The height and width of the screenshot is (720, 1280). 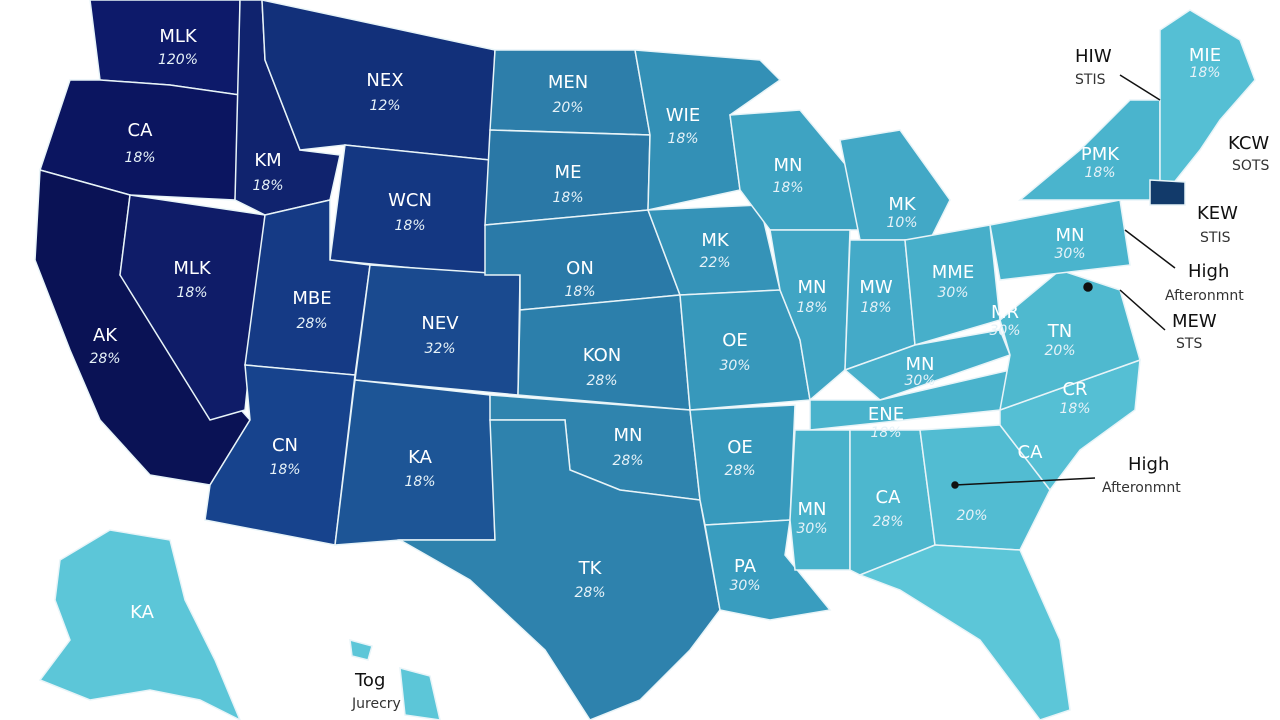 What do you see at coordinates (410, 200) in the screenshot?
I see `region-label: WCN` at bounding box center [410, 200].